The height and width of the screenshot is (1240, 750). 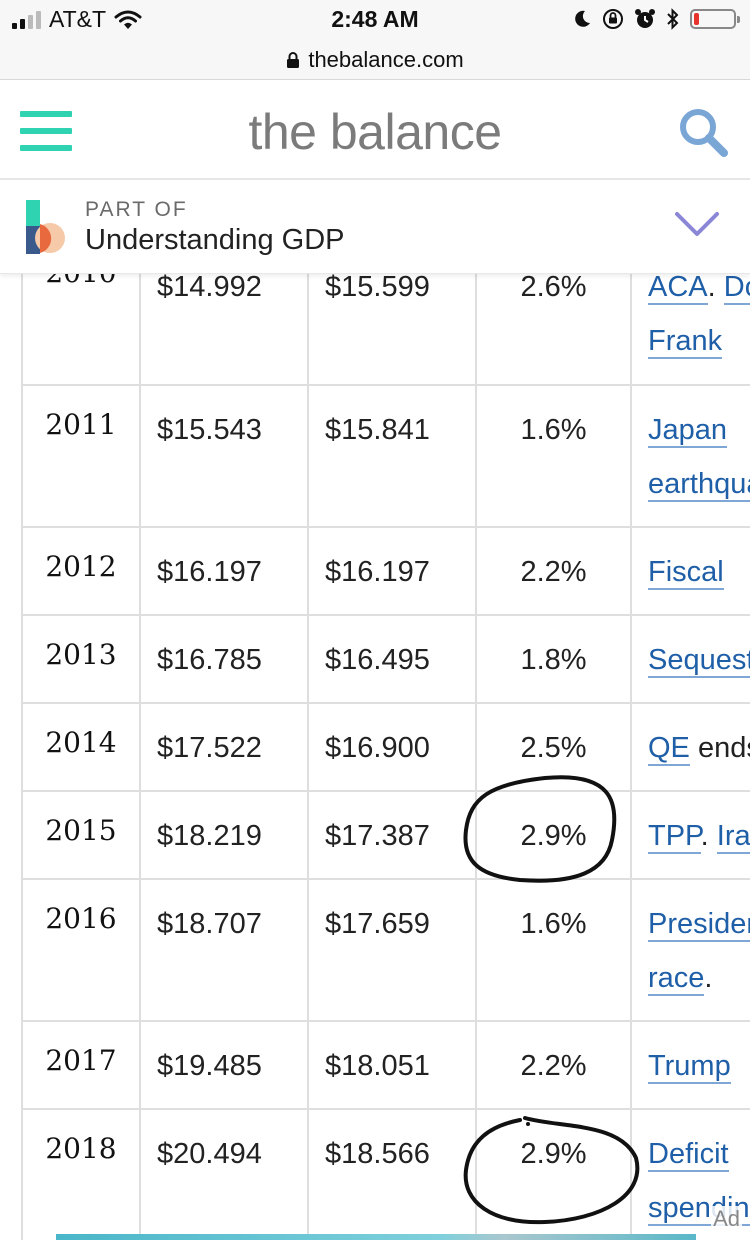 I want to click on event-line: Japan, so click(x=699, y=430).